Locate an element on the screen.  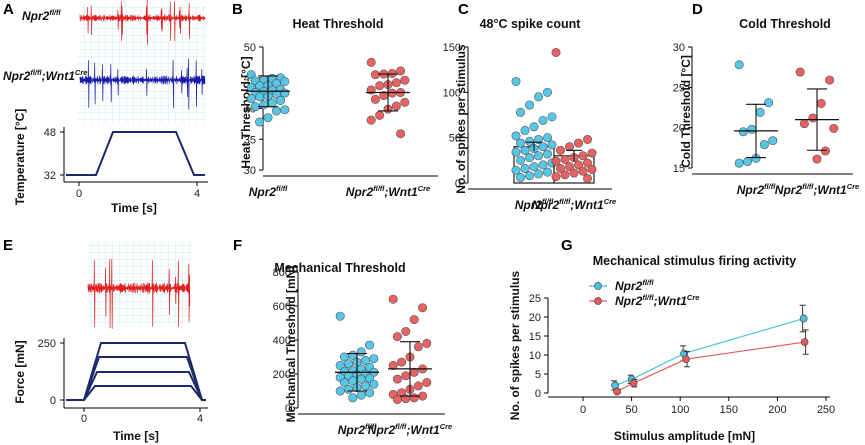
spike-waveform is located at coordinates (142, 22).